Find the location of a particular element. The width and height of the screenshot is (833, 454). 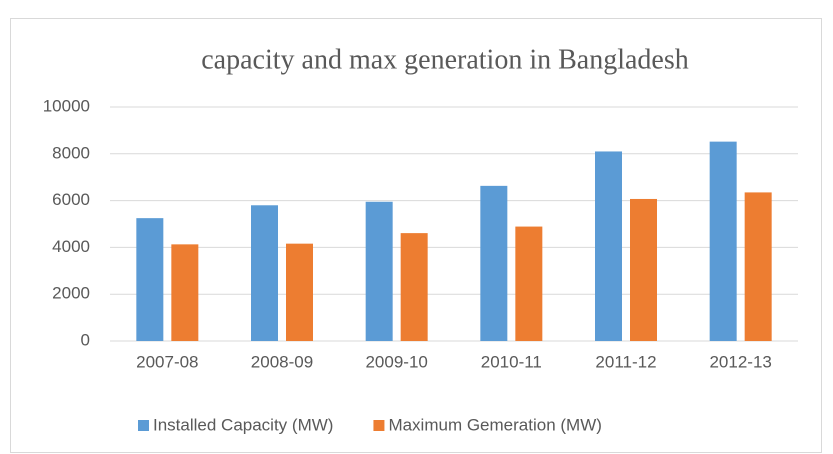

x-tick-label: 2011-12 is located at coordinates (625, 361).